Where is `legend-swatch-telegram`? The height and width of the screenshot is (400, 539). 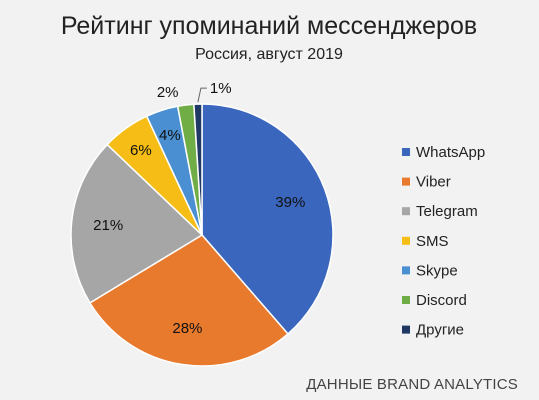 legend-swatch-telegram is located at coordinates (406, 211).